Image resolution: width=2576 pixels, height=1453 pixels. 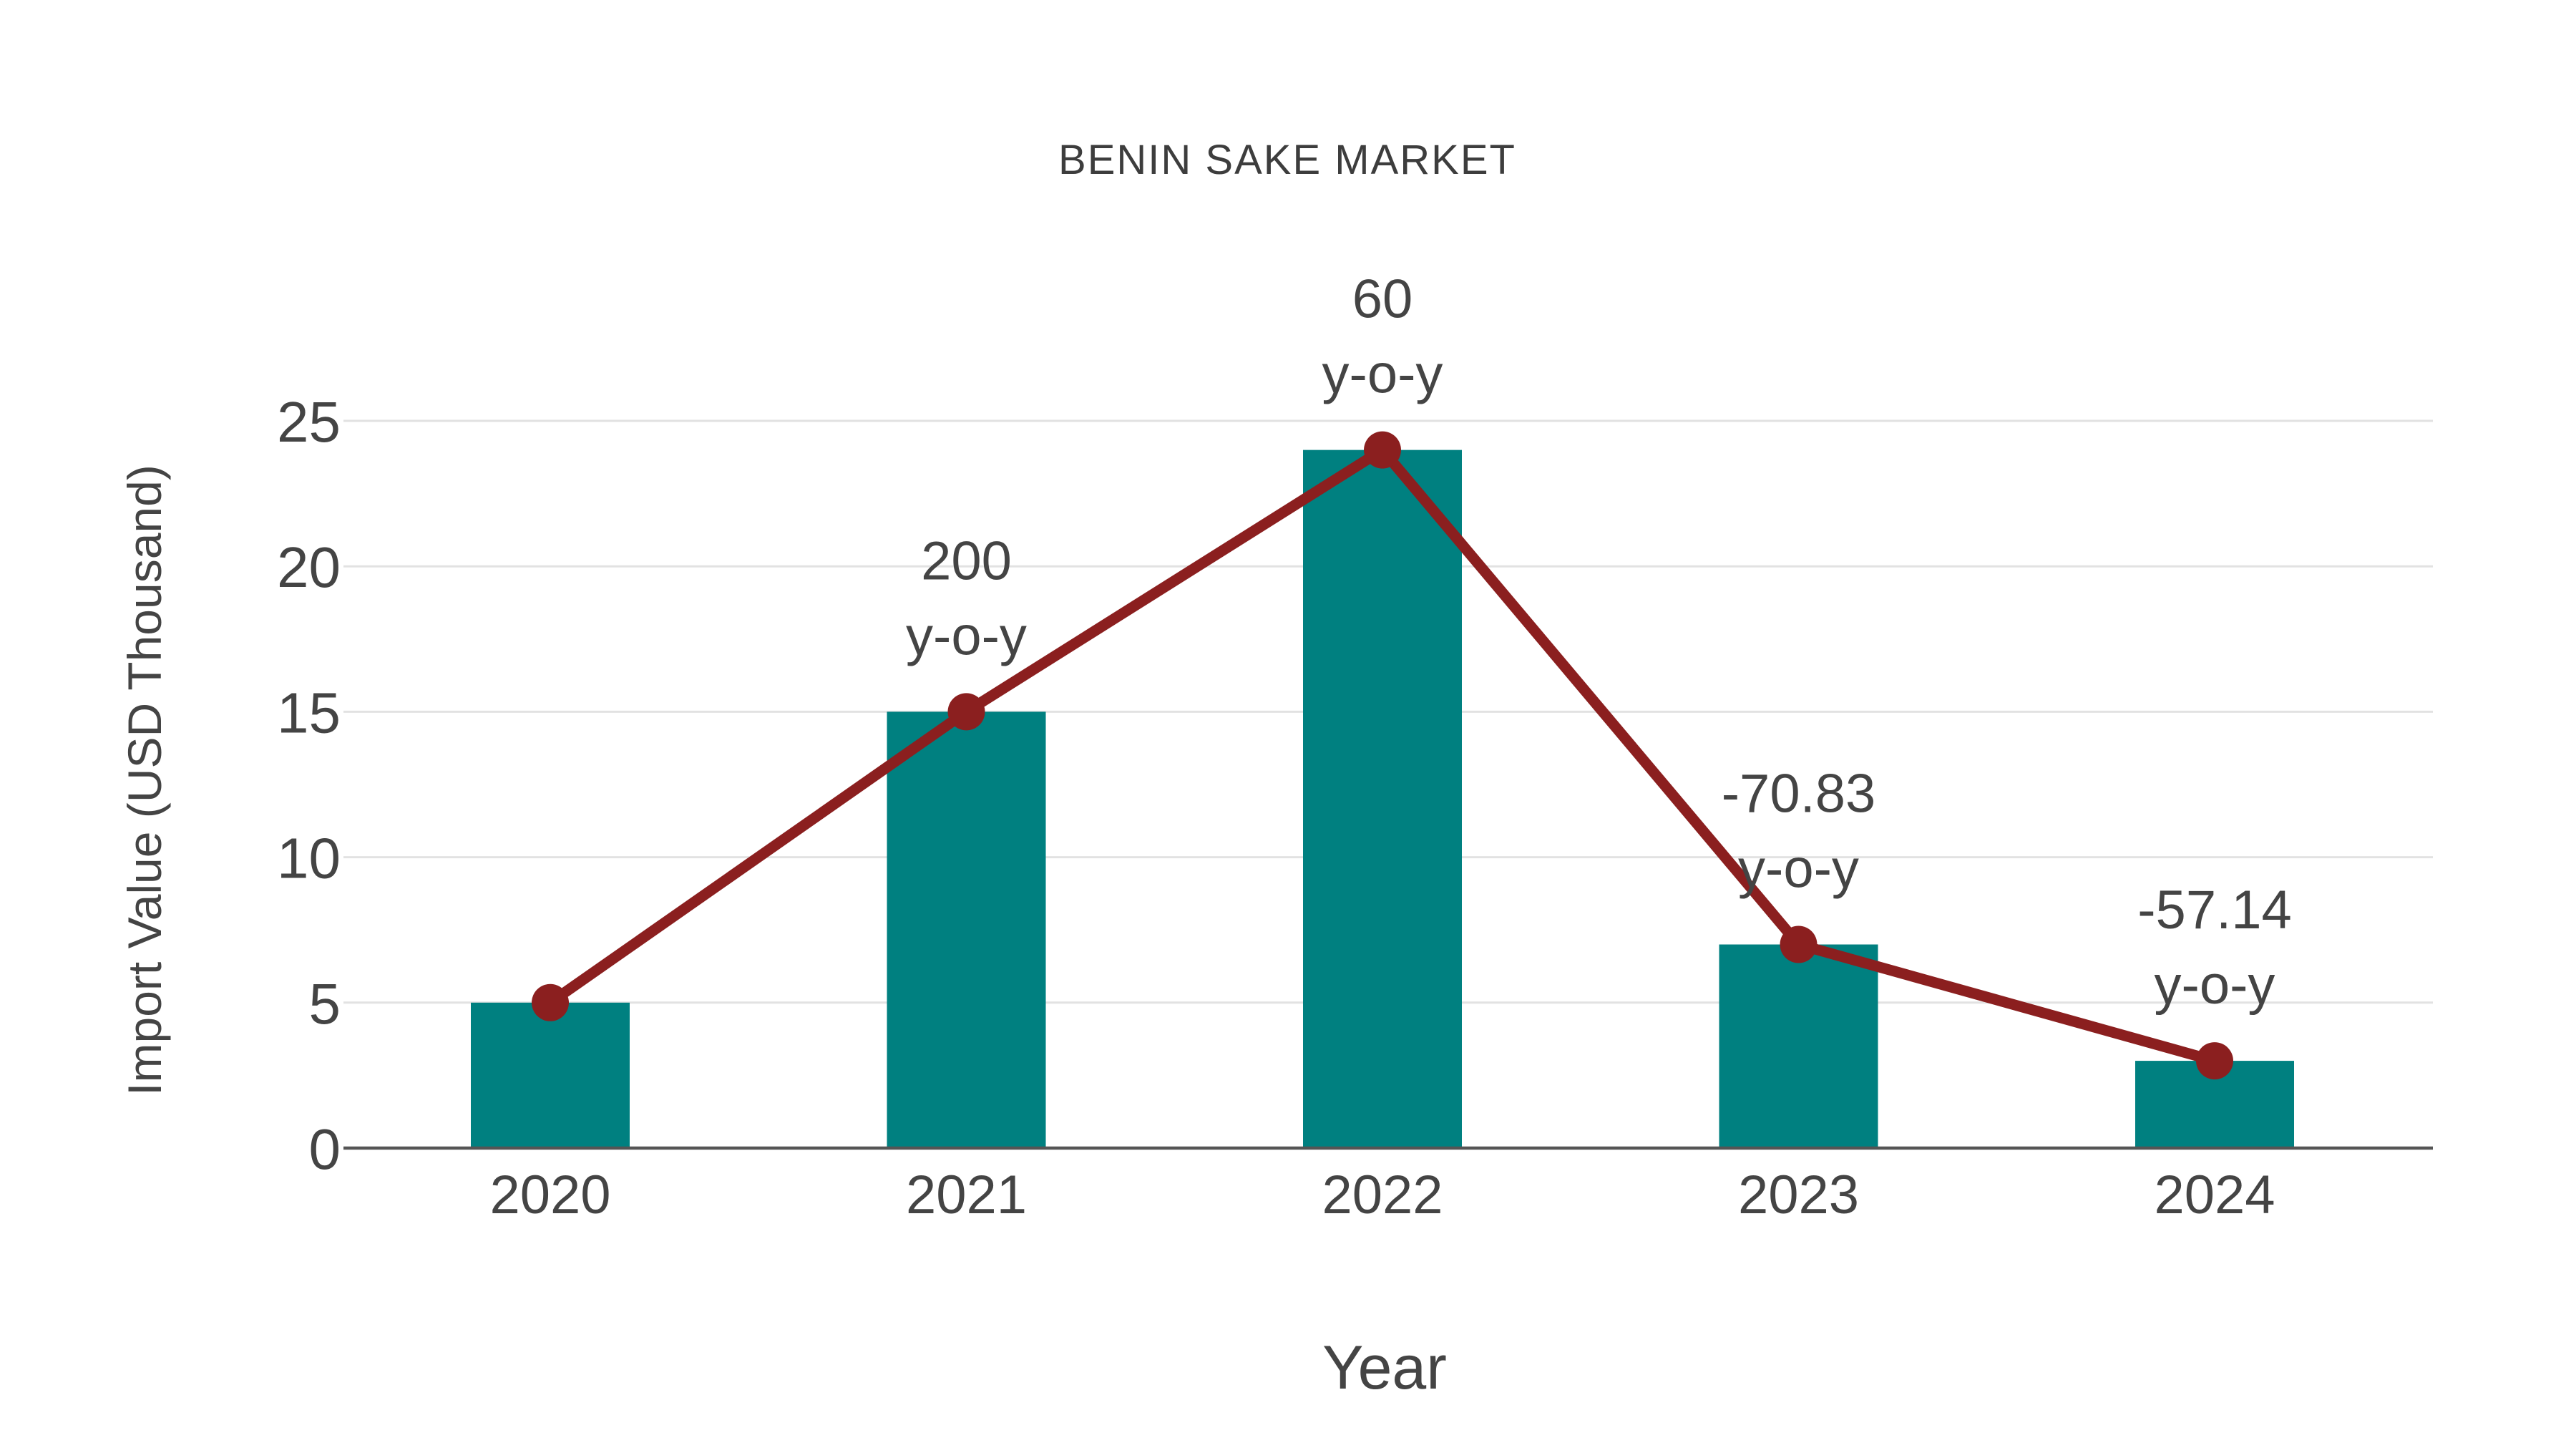 What do you see at coordinates (1798, 1195) in the screenshot?
I see `x-tick-label-2023: 2023` at bounding box center [1798, 1195].